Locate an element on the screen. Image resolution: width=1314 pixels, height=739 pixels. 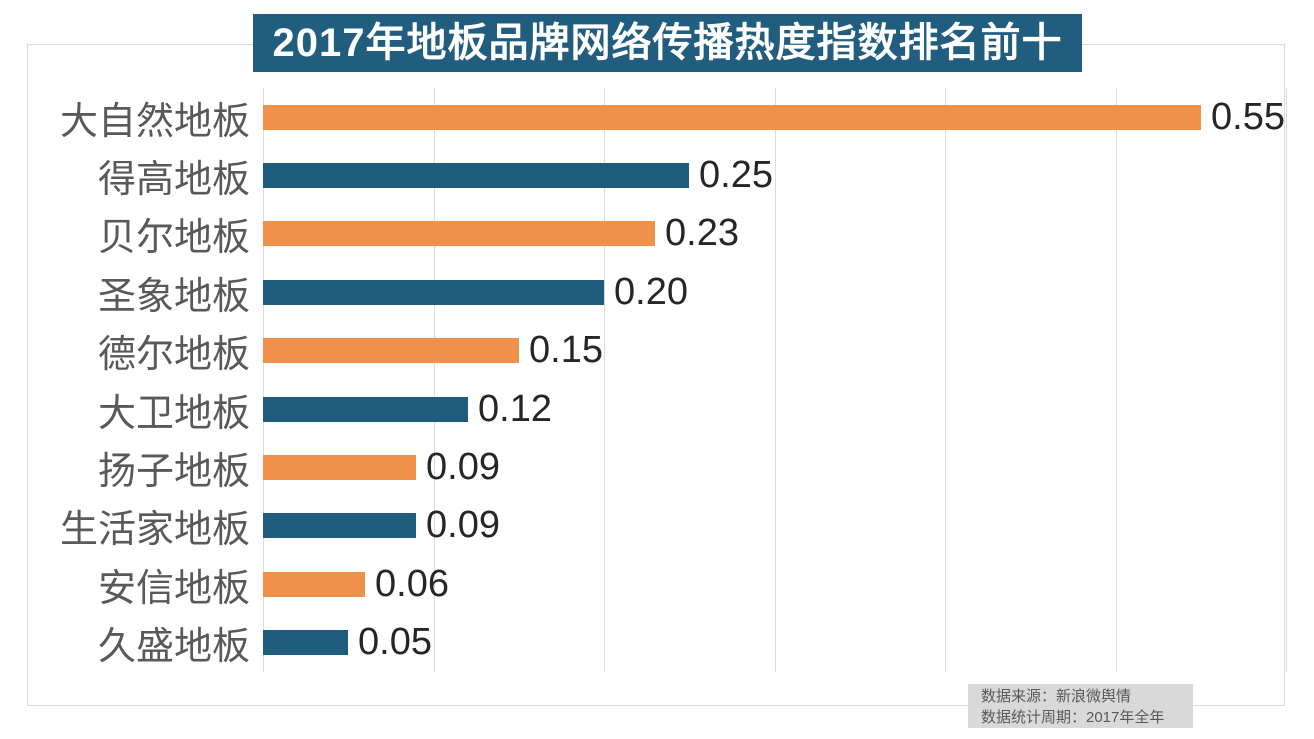
category-label: 生活家地板 is located at coordinates (154, 530).